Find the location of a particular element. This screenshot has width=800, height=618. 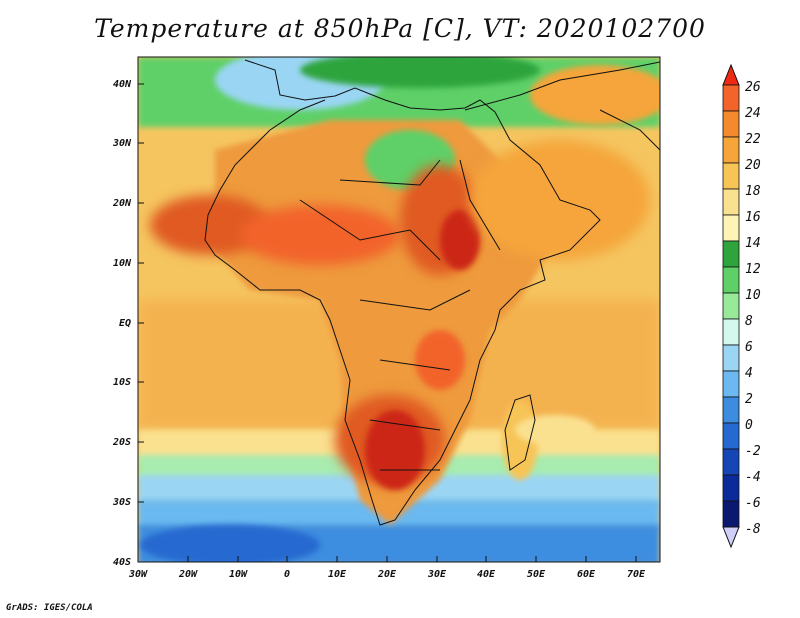

lon-tick-label: 30E is located at coordinates (437, 574).